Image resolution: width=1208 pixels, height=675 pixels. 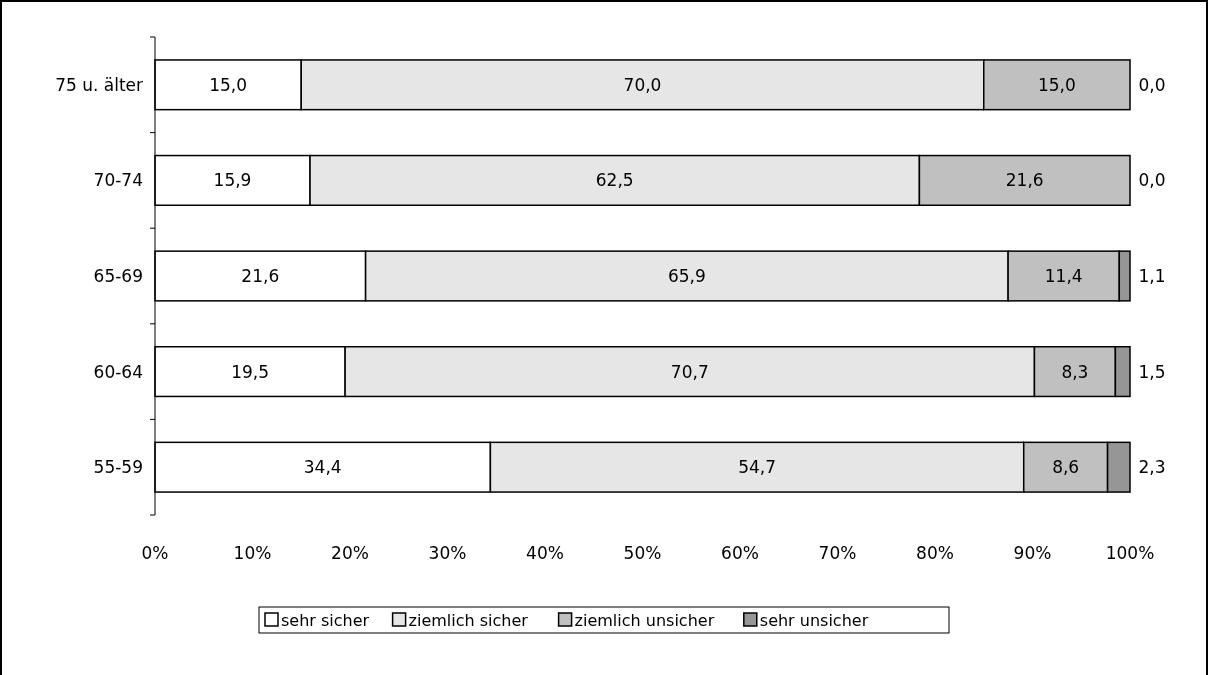 What do you see at coordinates (99, 84) in the screenshot?
I see `y-tick-label: 75 u. älter` at bounding box center [99, 84].